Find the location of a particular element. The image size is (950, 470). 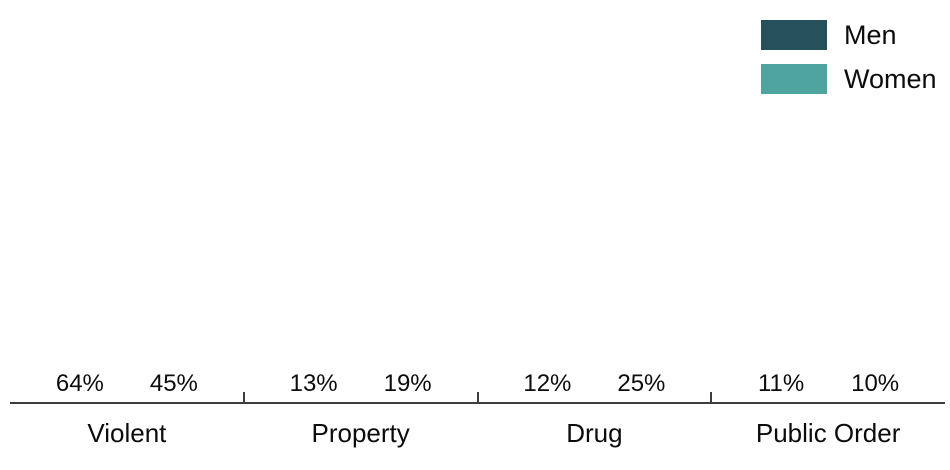

legend: Men Women is located at coordinates (849, 57).